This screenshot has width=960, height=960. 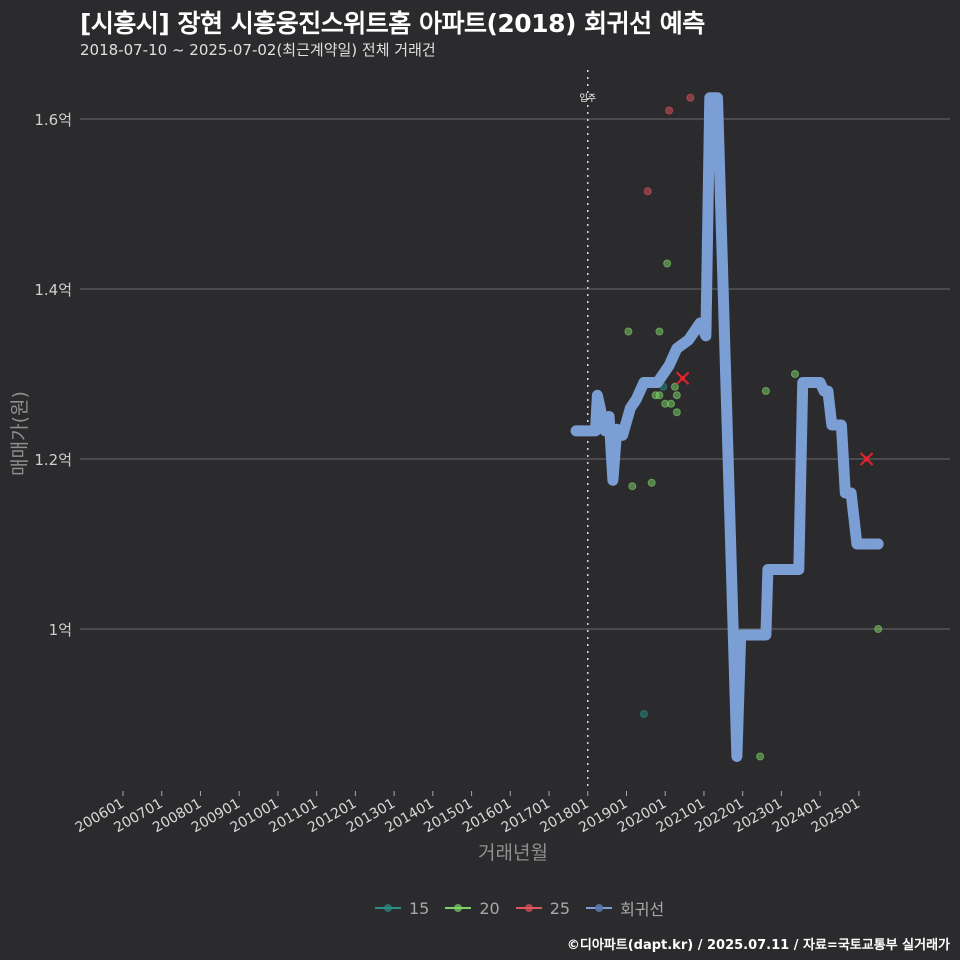 I want to click on y-tick-label: 1억, so click(x=60, y=630).